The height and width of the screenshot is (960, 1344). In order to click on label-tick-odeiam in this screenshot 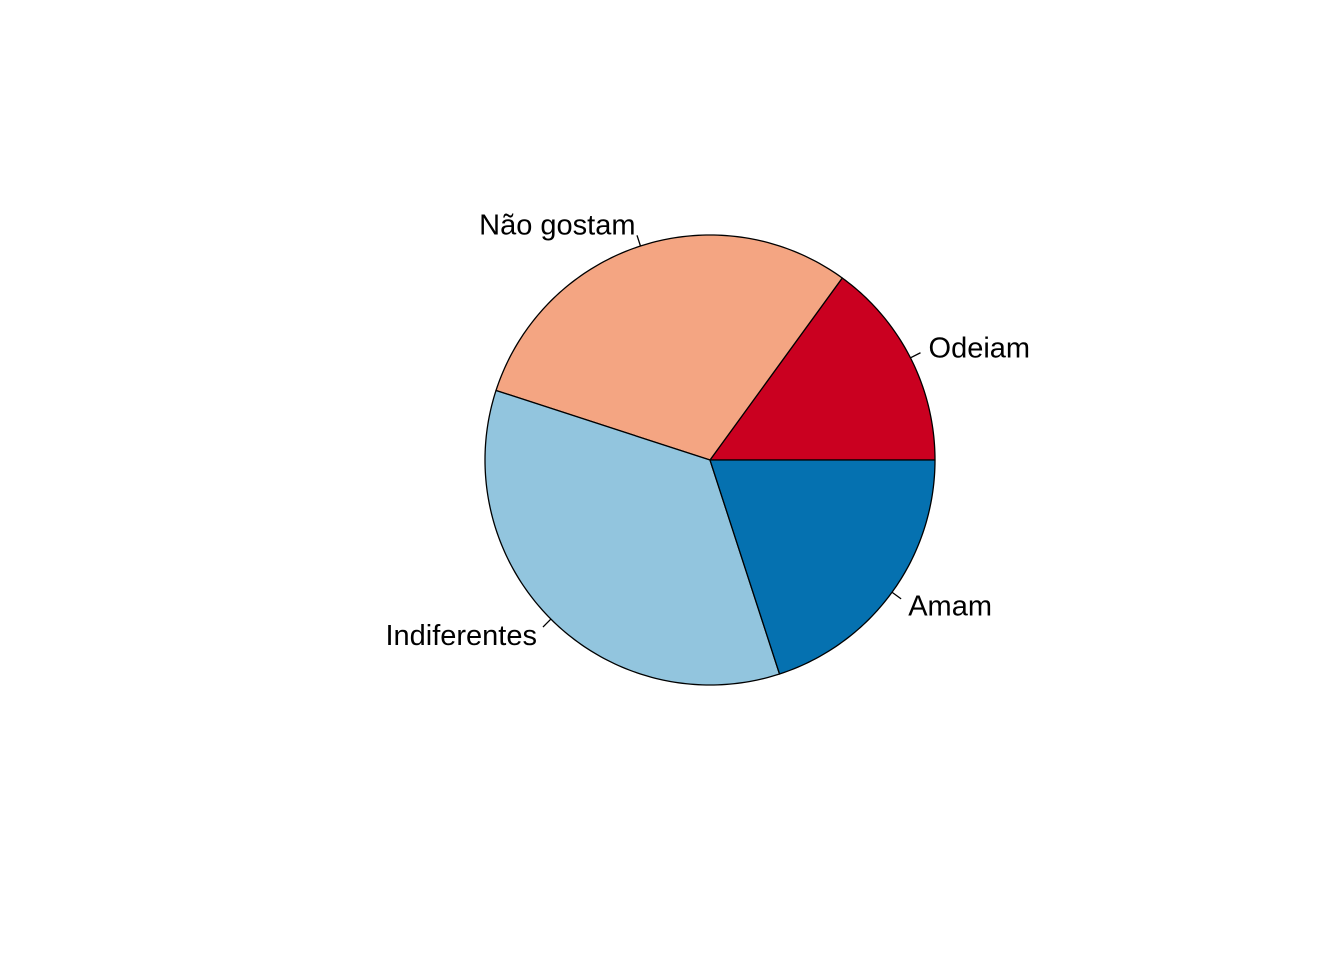, I will do `click(915, 355)`.